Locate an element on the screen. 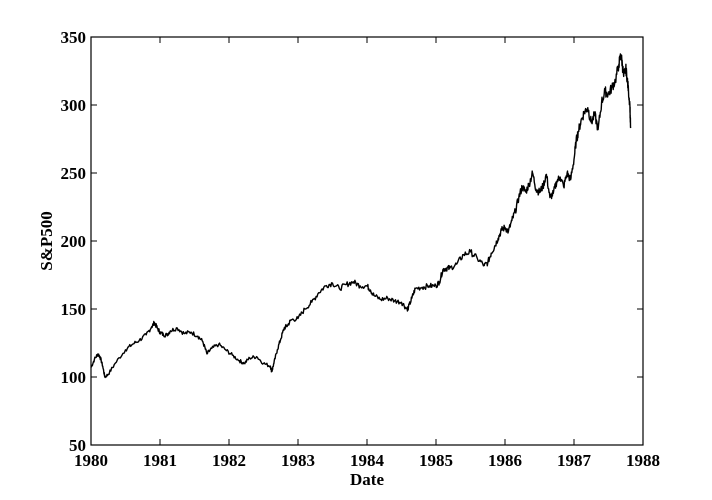 Image resolution: width=712 pixels, height=500 pixels. x-tick-label: 1984 is located at coordinates (367, 460).